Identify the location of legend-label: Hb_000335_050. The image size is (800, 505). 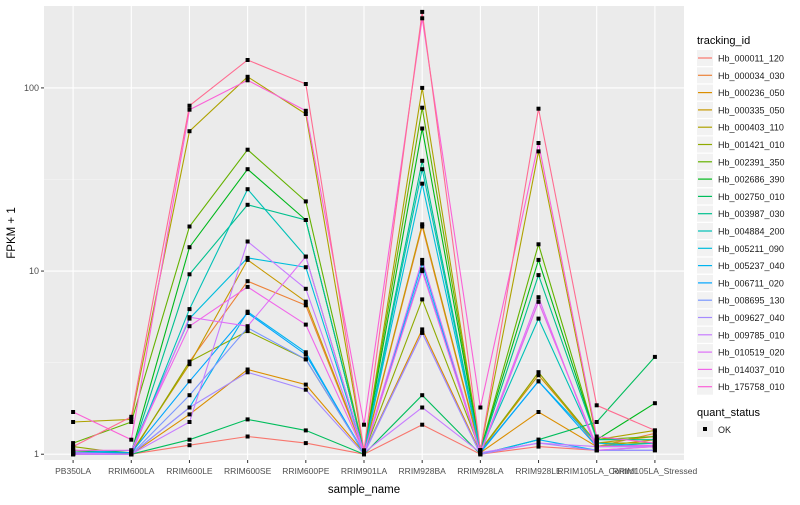
(751, 110).